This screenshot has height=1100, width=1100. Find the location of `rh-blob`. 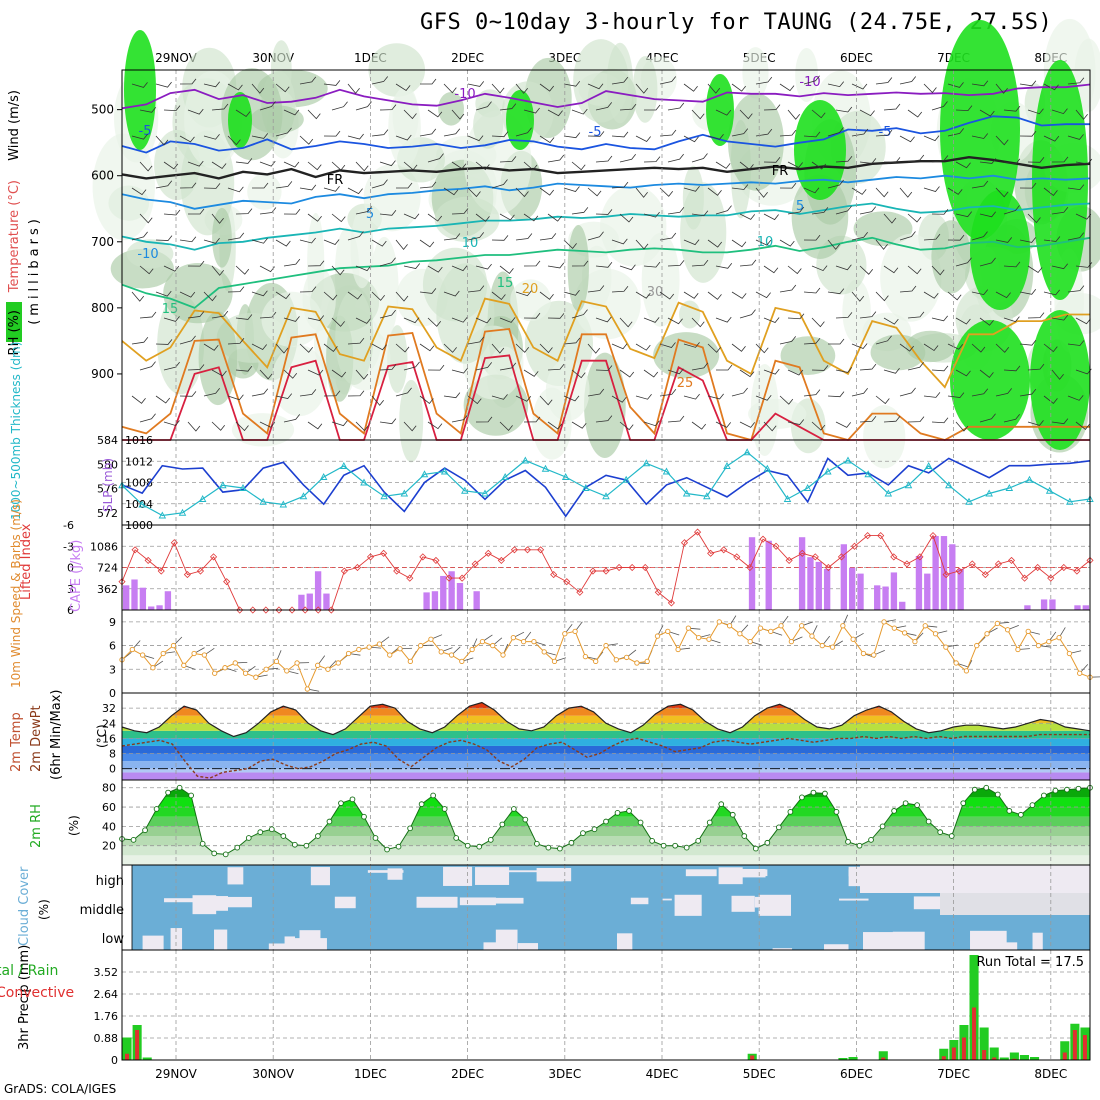

rh-blob is located at coordinates (264, 191).